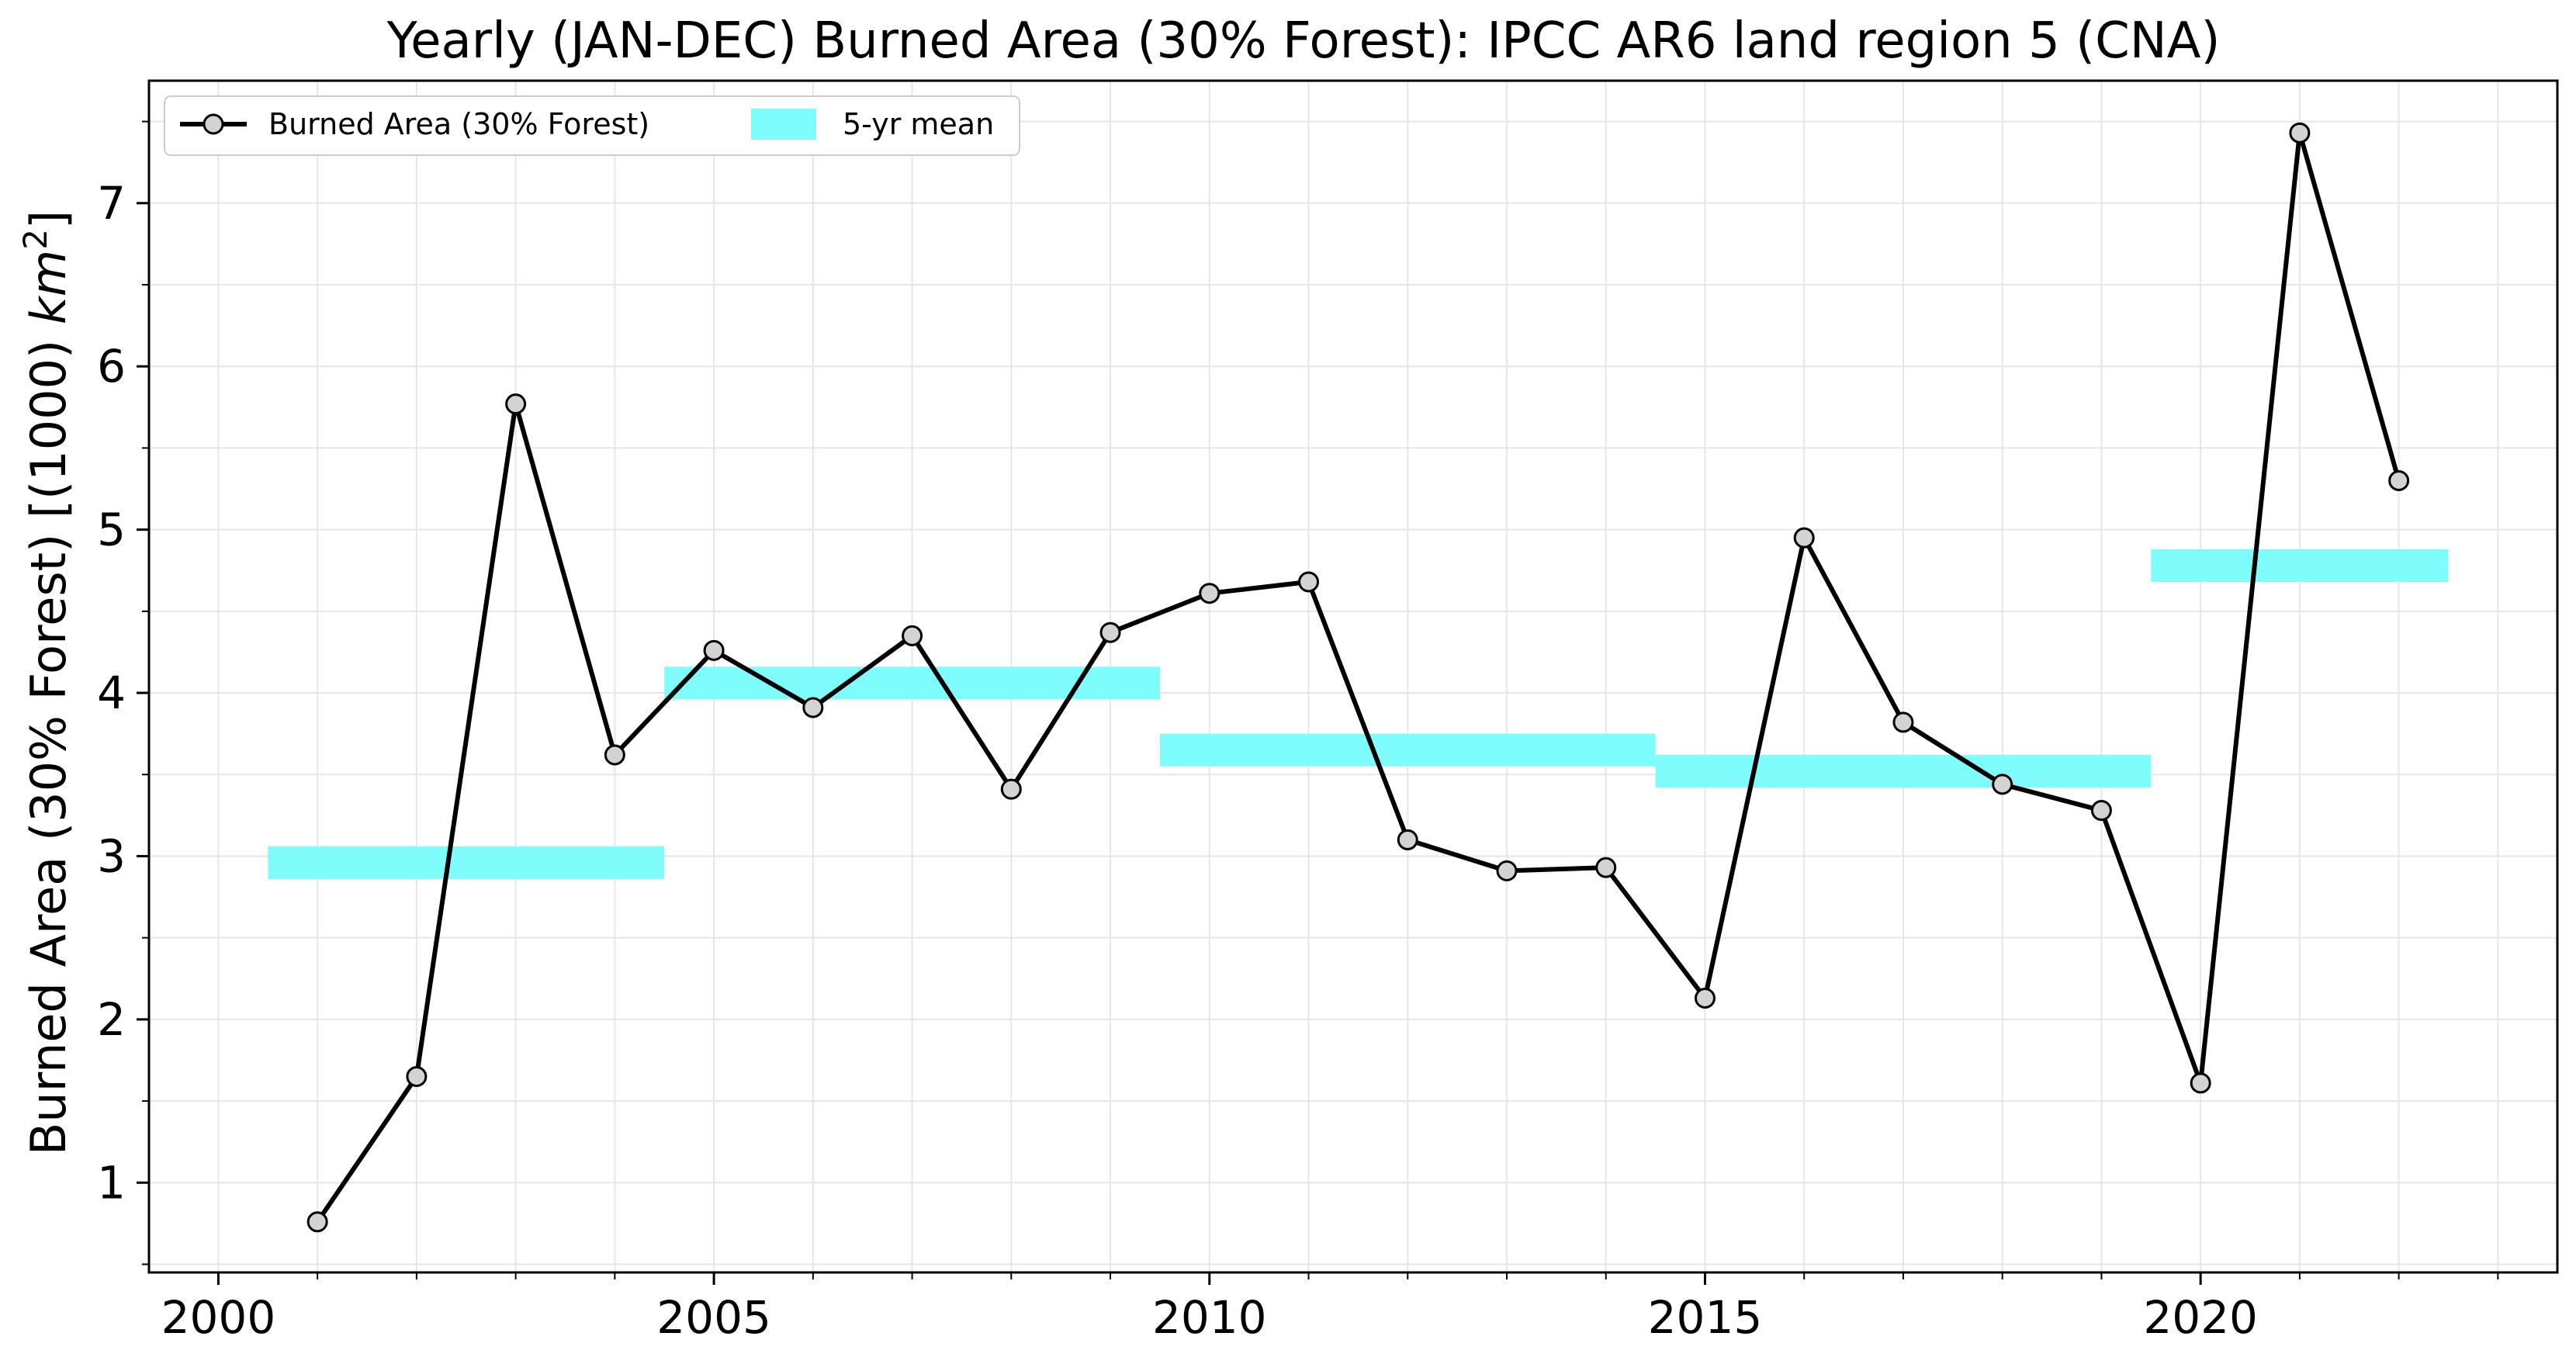  What do you see at coordinates (111, 1019) in the screenshot?
I see `y-tick-label: 2` at bounding box center [111, 1019].